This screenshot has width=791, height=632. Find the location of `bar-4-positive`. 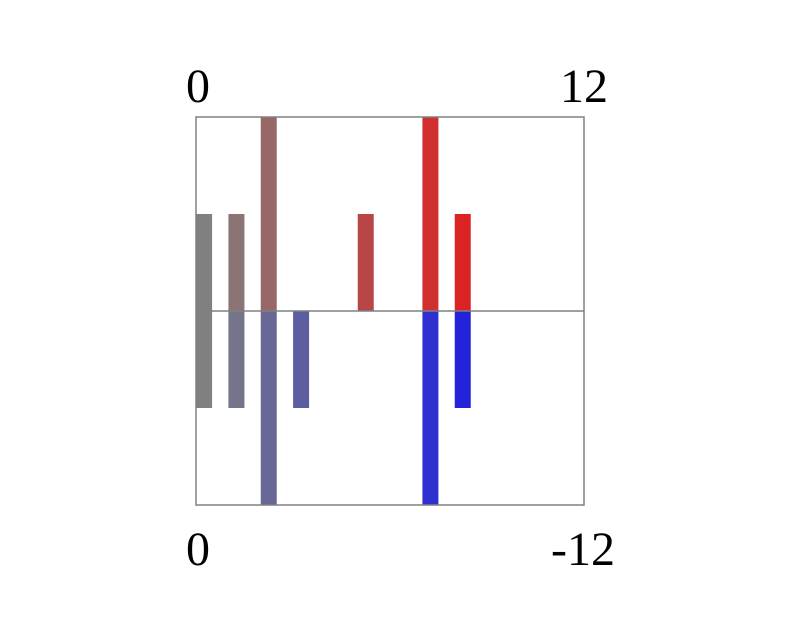

bar-4-positive is located at coordinates (365, 262).